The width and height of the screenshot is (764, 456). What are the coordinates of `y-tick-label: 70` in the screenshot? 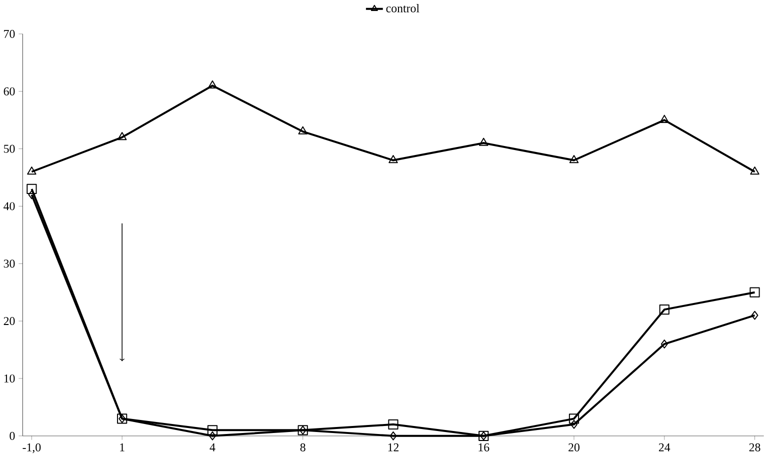 It's located at (9, 34).